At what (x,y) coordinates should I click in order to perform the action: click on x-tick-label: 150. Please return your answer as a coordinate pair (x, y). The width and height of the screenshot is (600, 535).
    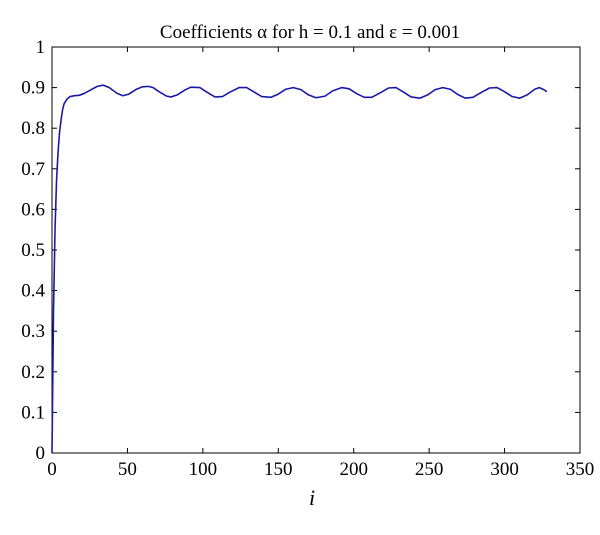
    Looking at the image, I should click on (278, 469).